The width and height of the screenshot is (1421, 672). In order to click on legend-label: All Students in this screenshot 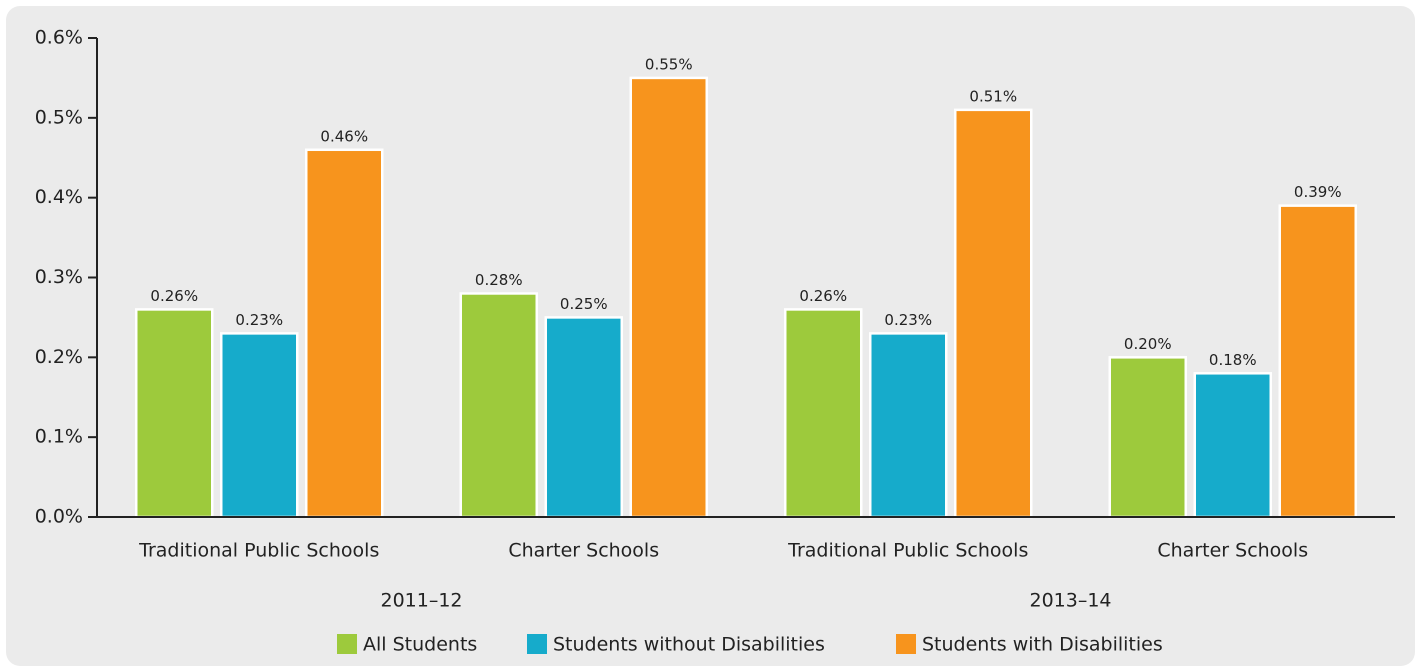, I will do `click(420, 645)`.